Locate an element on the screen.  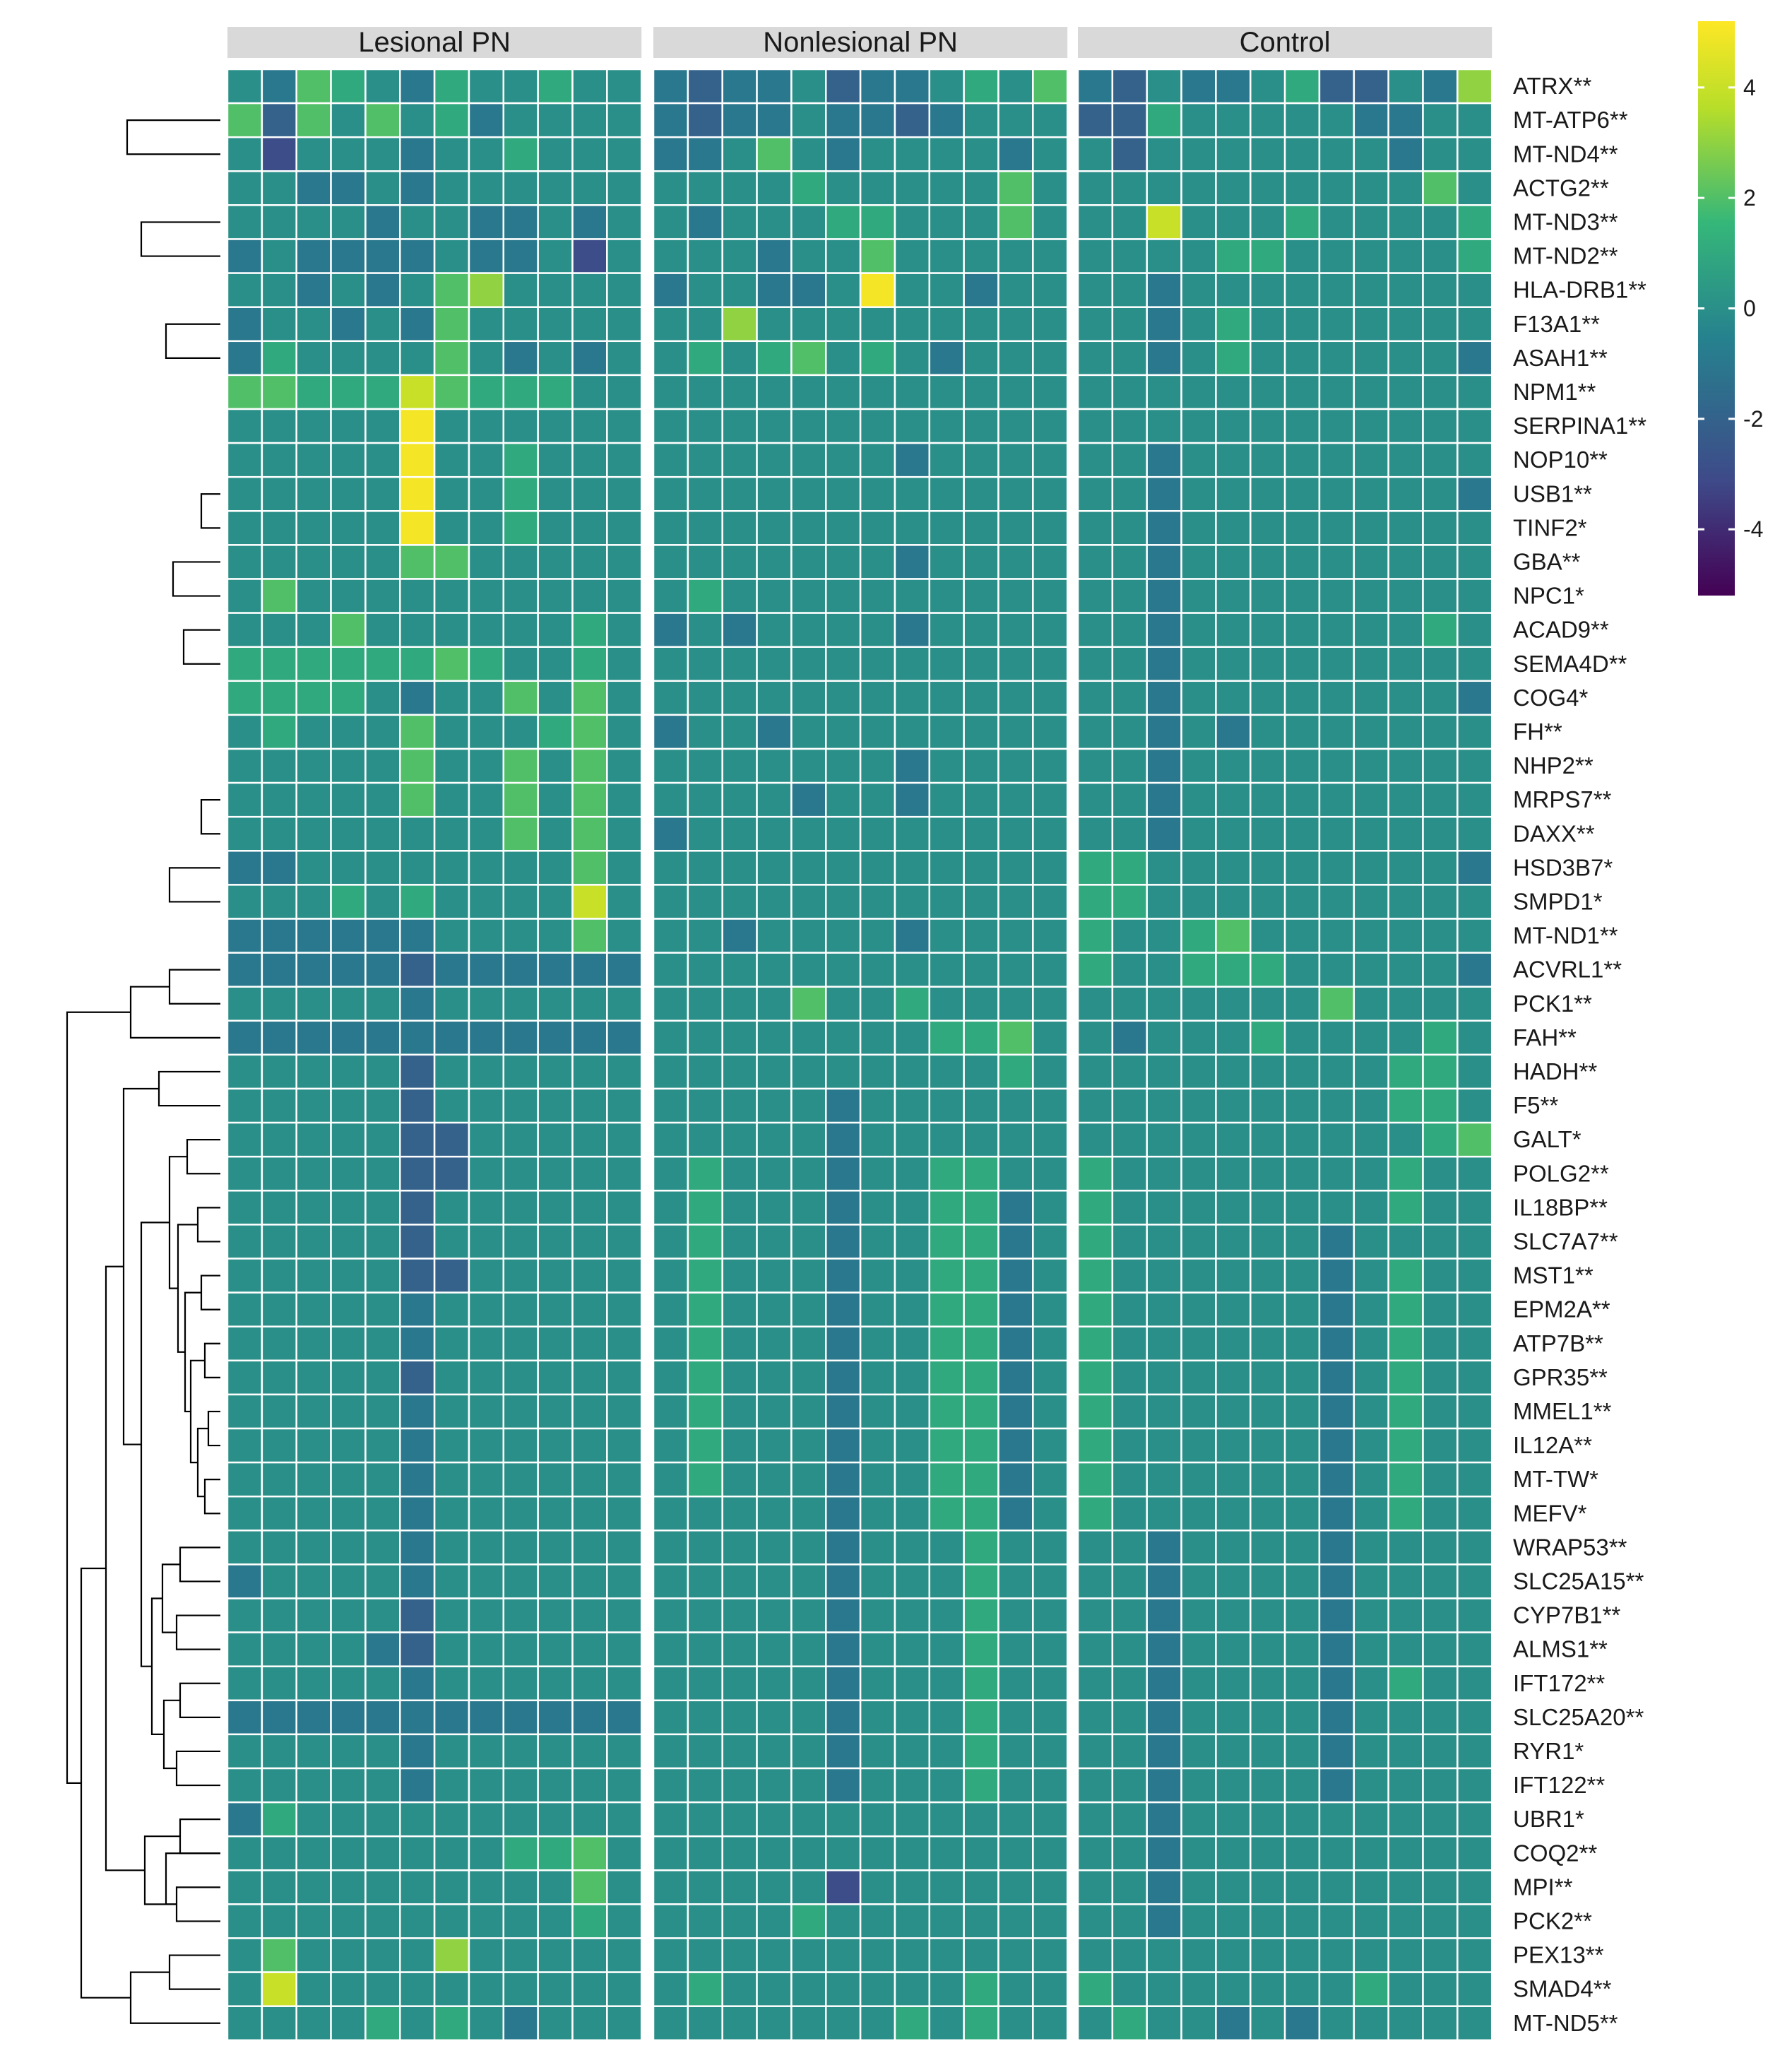
gene-label: MMEL1** is located at coordinates (1562, 1411).